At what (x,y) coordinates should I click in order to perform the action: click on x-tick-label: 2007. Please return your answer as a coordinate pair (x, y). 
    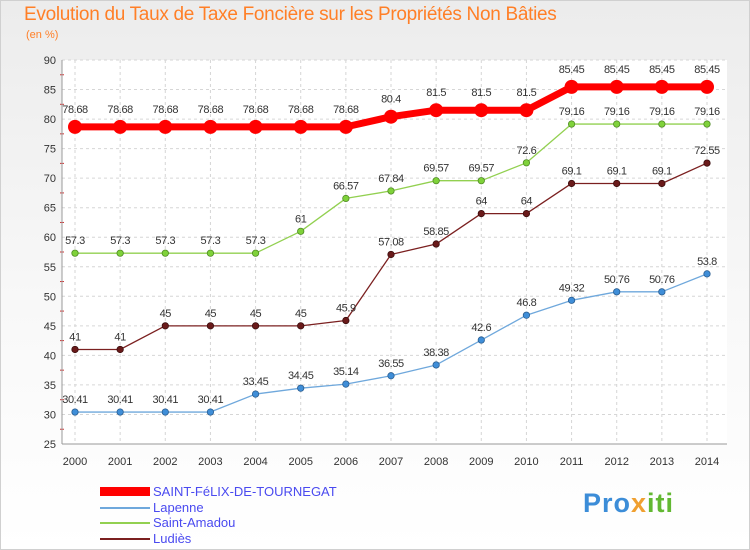
    Looking at the image, I should click on (391, 462).